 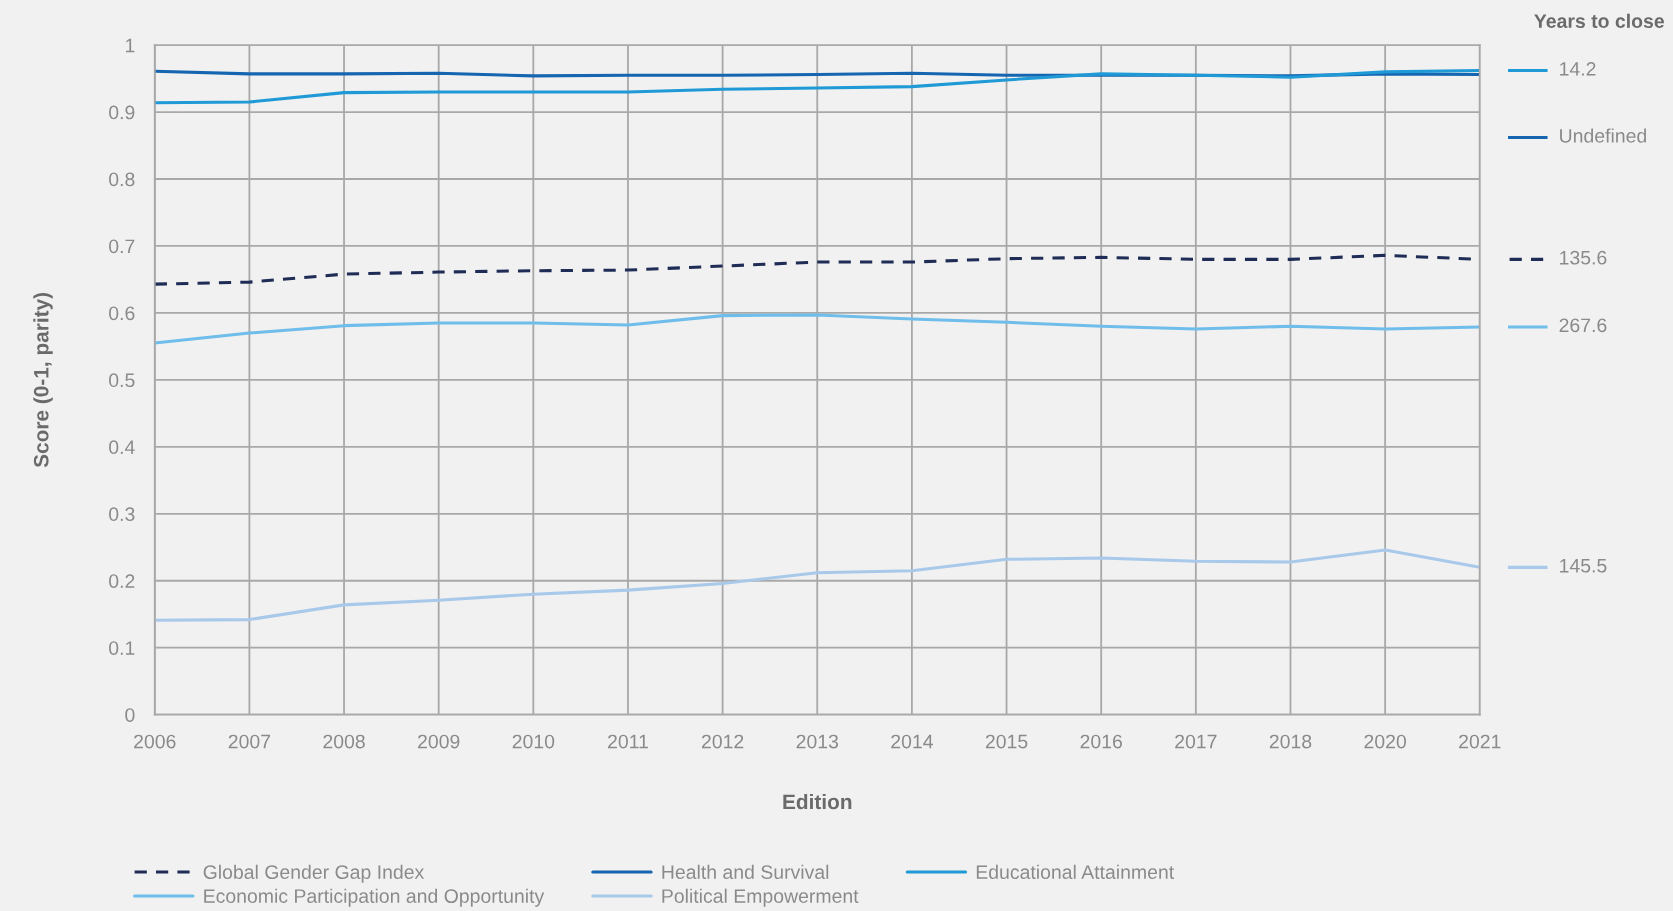 What do you see at coordinates (122, 514) in the screenshot?
I see `y-tick-label: 0.3` at bounding box center [122, 514].